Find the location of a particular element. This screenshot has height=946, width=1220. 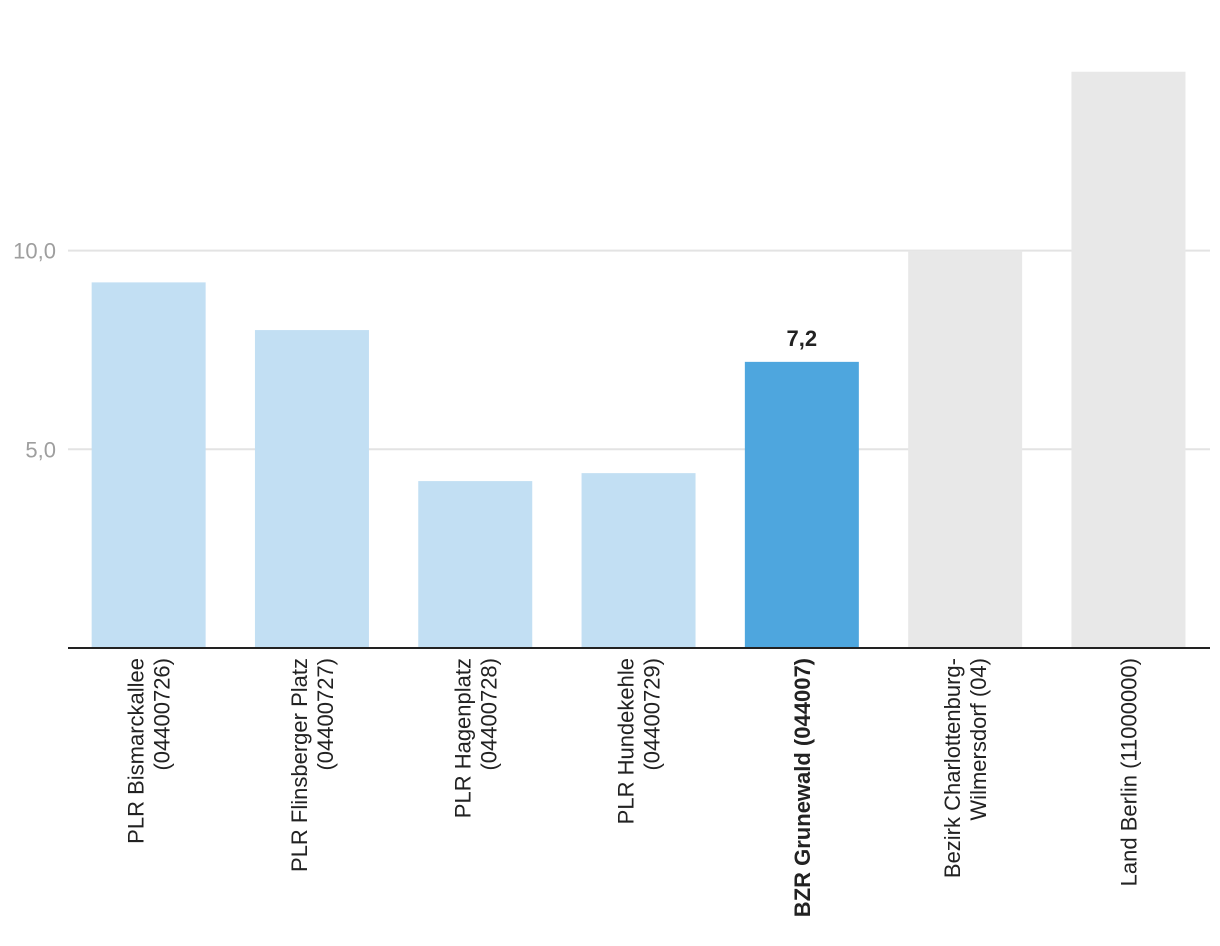

category-label-line: PLR Hagenplatz is located at coordinates (462, 738).